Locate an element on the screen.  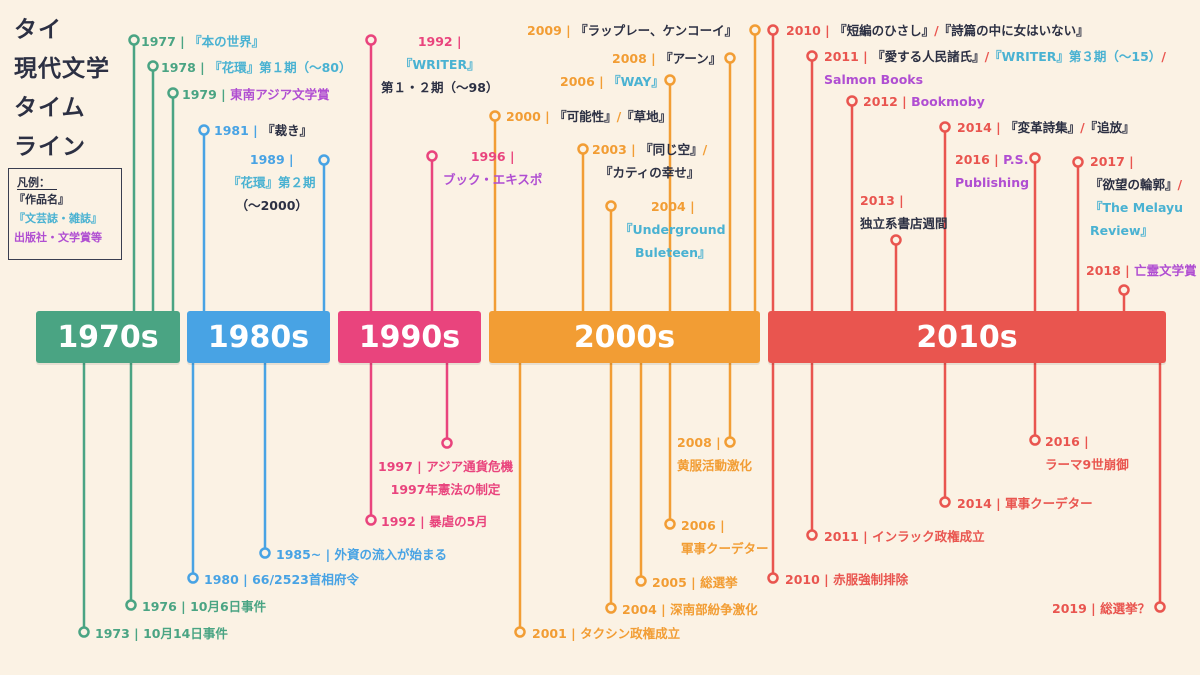
event-line: 2004 | is located at coordinates (673, 206).